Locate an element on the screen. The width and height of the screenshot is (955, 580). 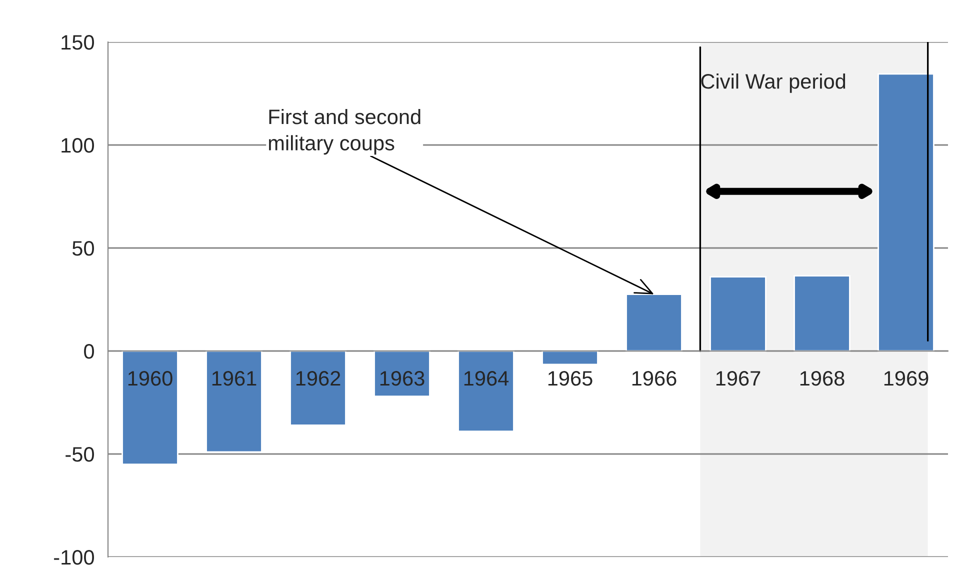
y-tick-label: 150 is located at coordinates (78, 42).